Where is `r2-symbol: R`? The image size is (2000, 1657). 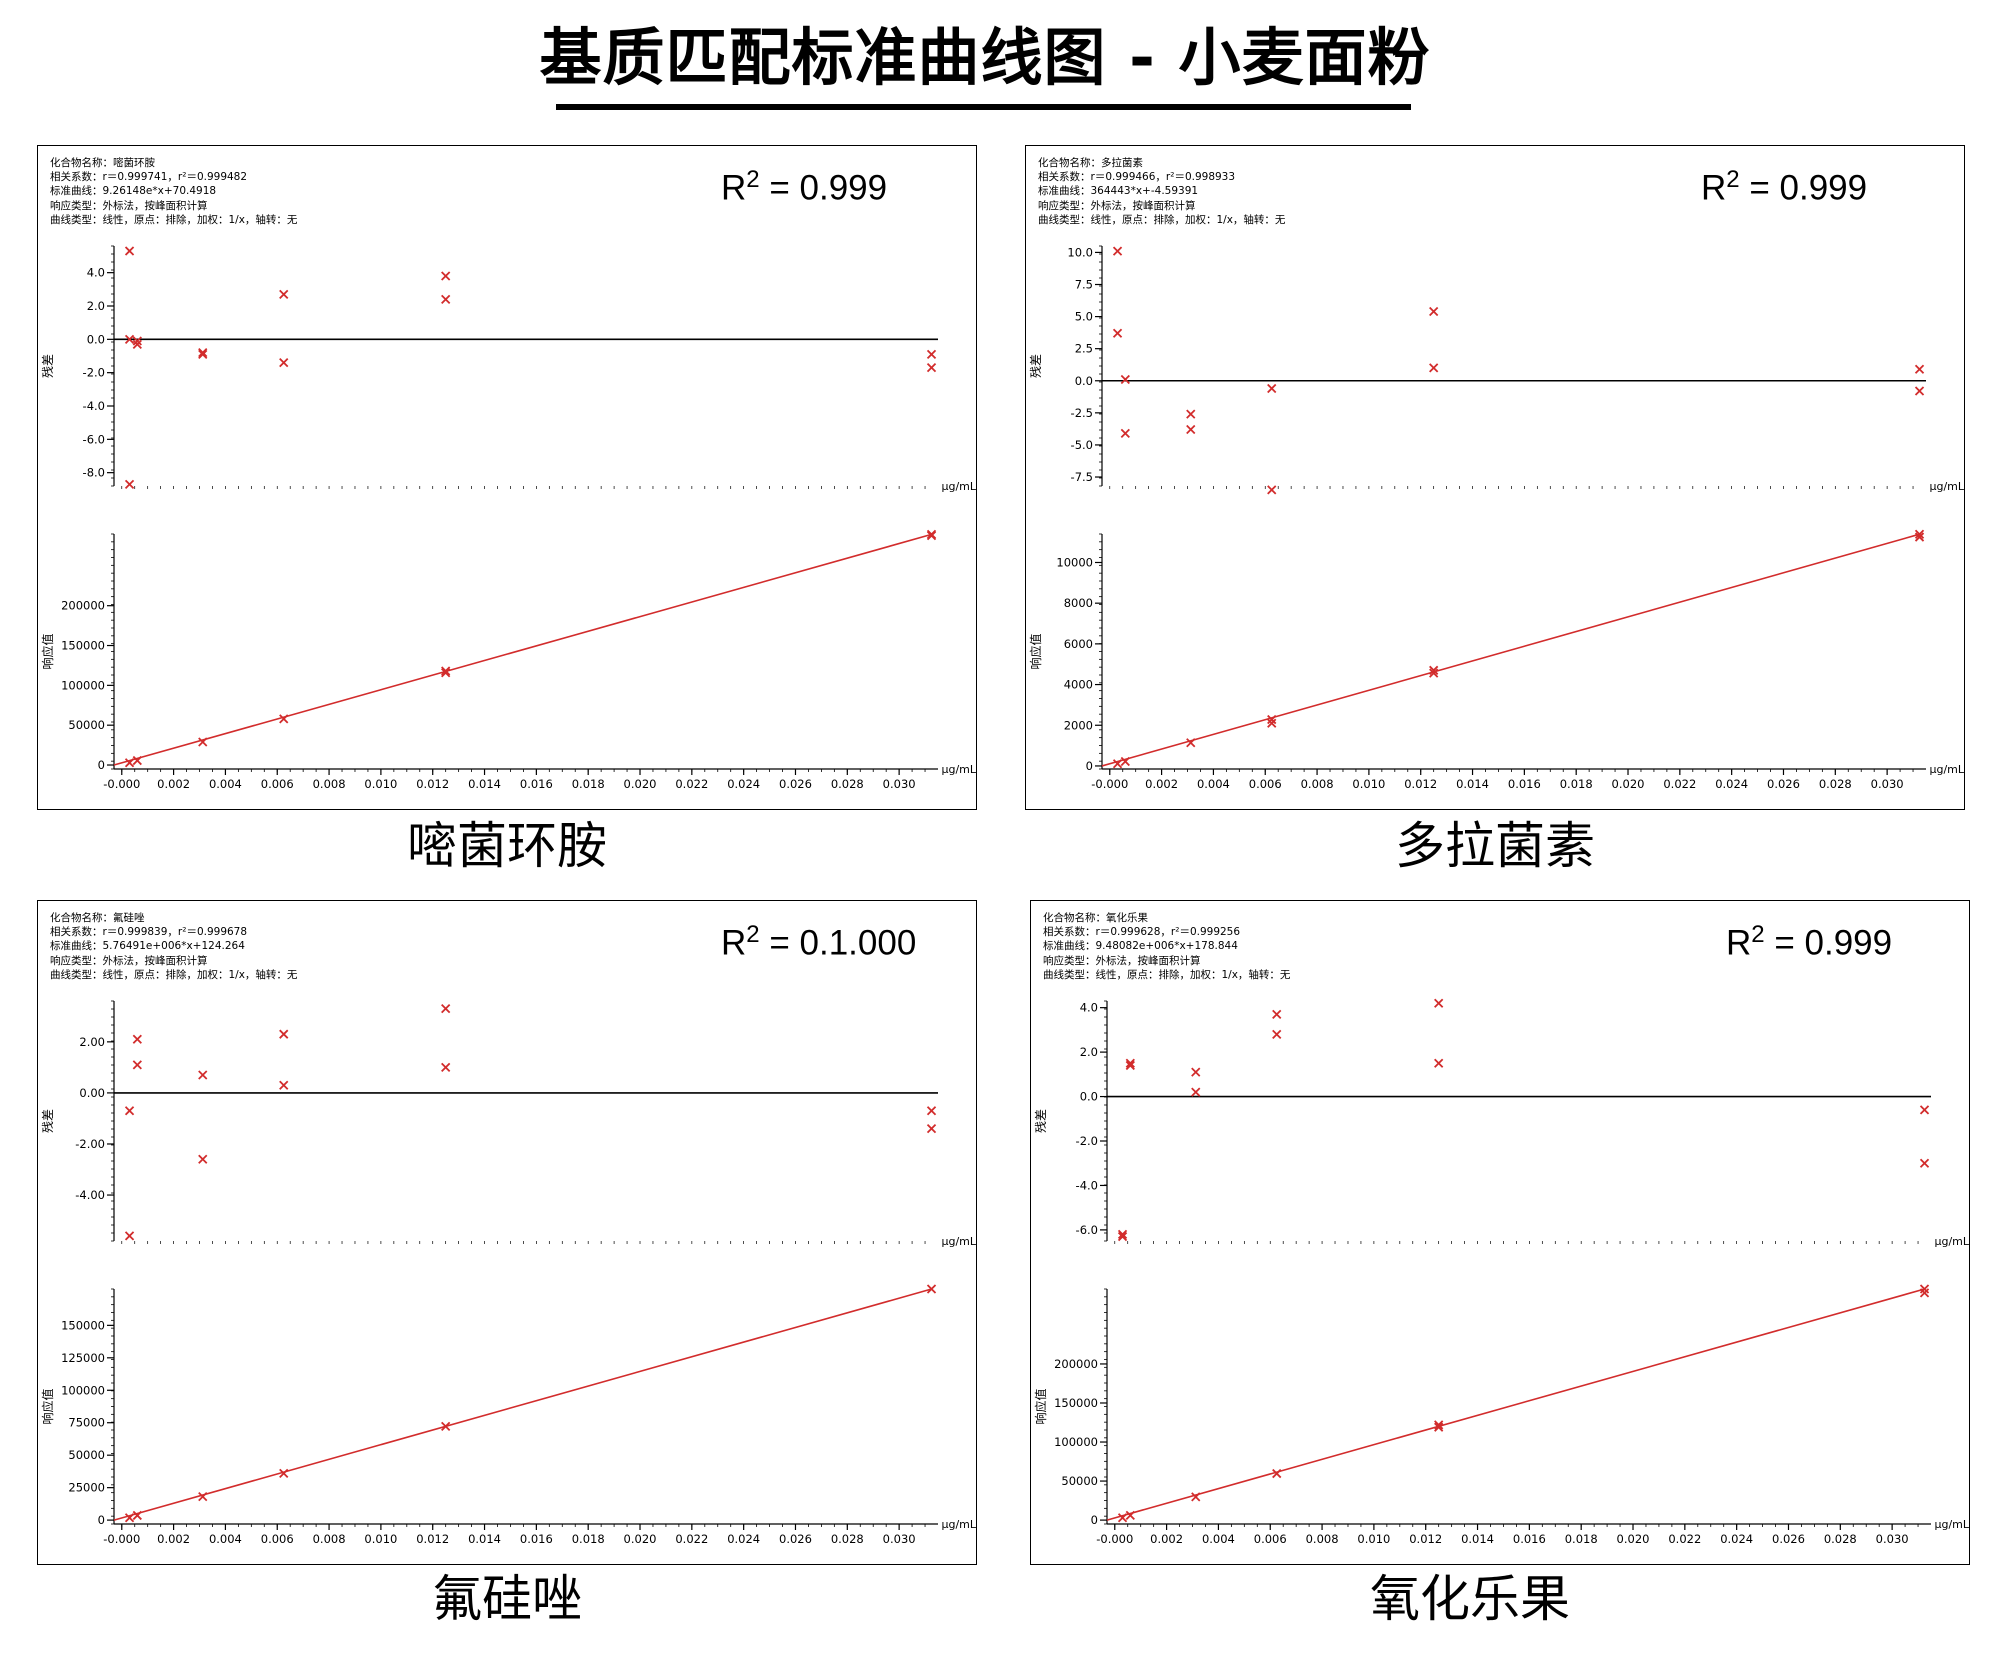 r2-symbol: R is located at coordinates (734, 188).